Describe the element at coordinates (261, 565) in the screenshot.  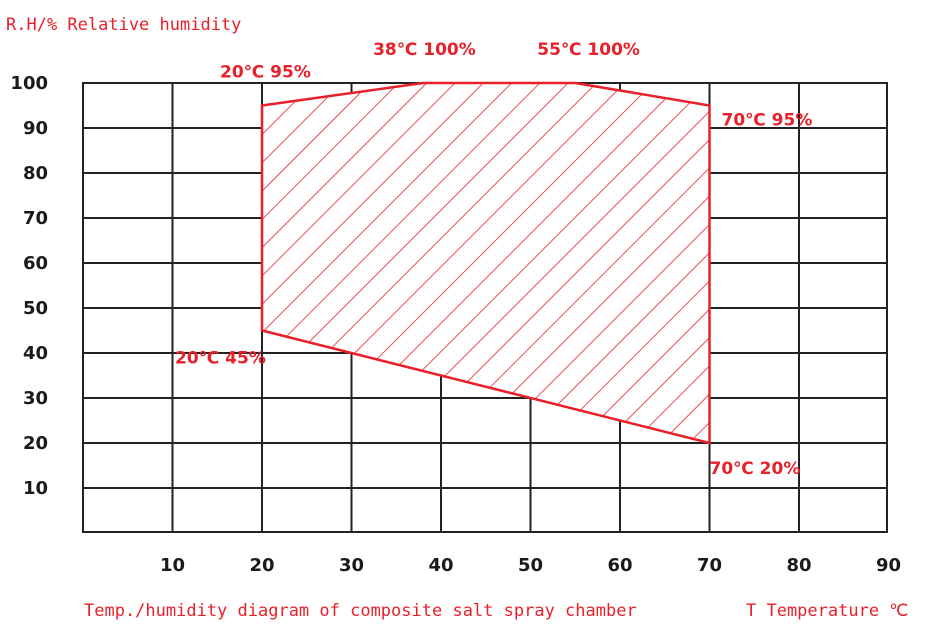
I see `x-tick-label: 20` at that location.